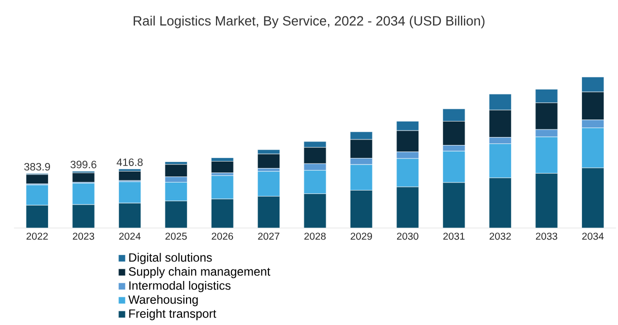 The image size is (618, 325). I want to click on x-tick-label: 2034, so click(593, 236).